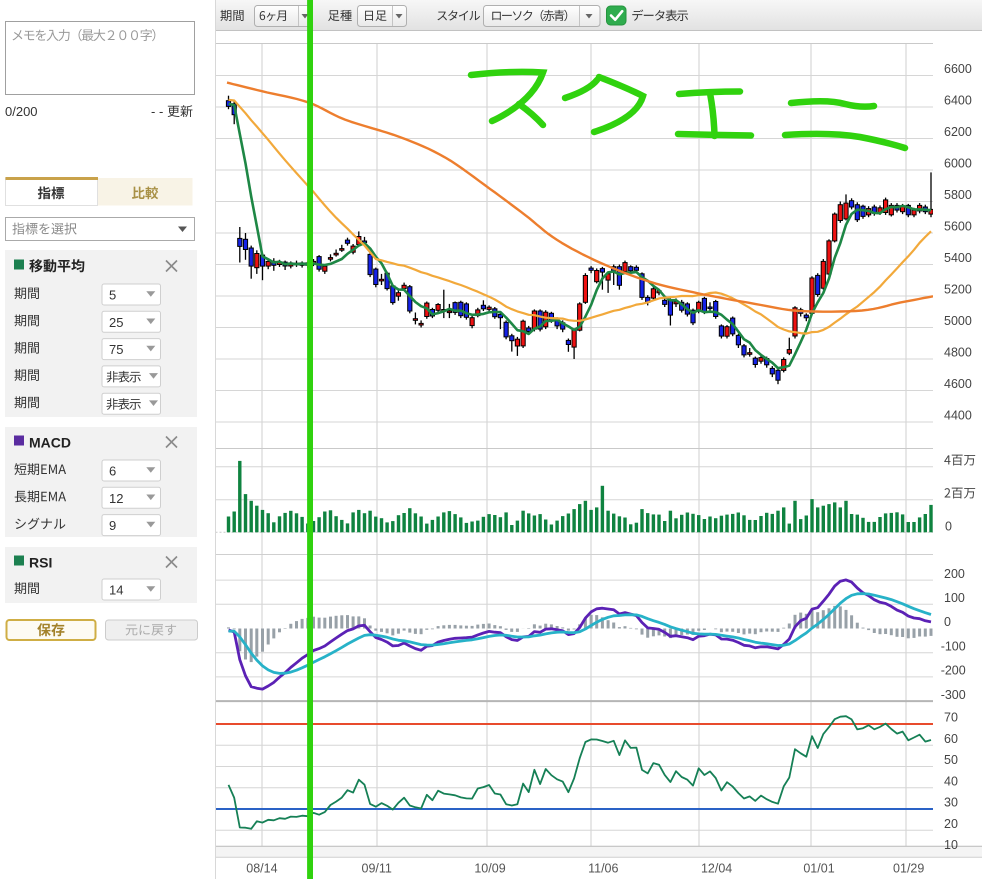 This screenshot has height=879, width=982. Describe the element at coordinates (958, 384) in the screenshot. I see `svg-text: 4600` at that location.